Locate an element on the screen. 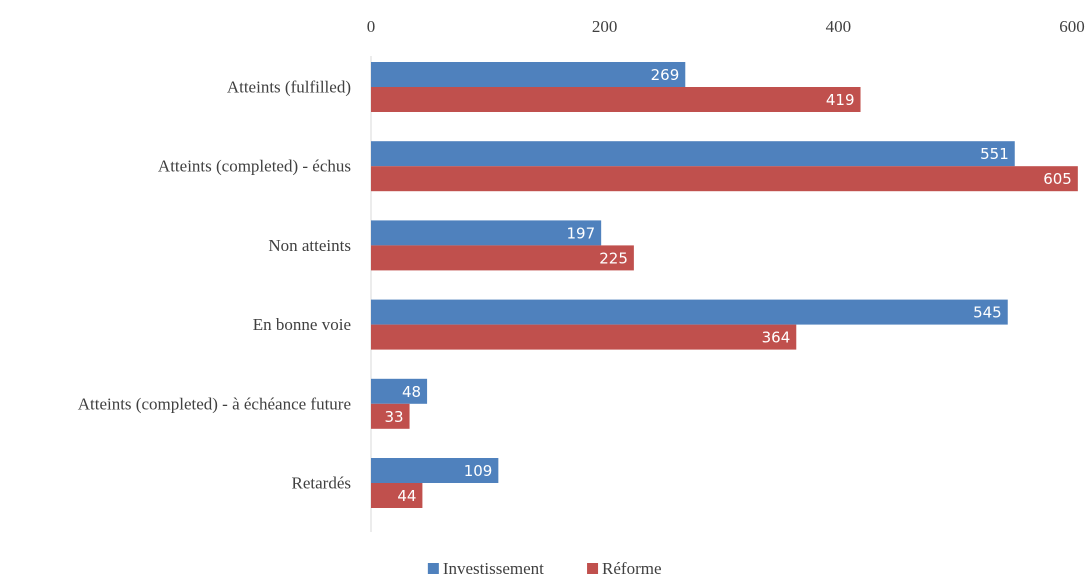 The width and height of the screenshot is (1089, 583). data-label: 197 is located at coordinates (581, 233).